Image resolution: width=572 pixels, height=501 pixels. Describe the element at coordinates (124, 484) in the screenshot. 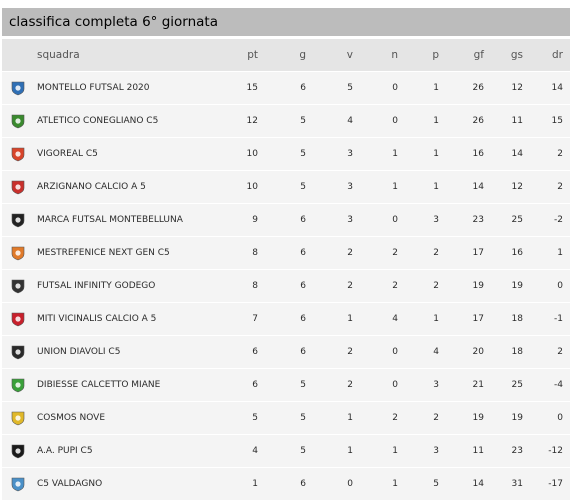

I see `team-name: C5 VALDAGNO` at that location.